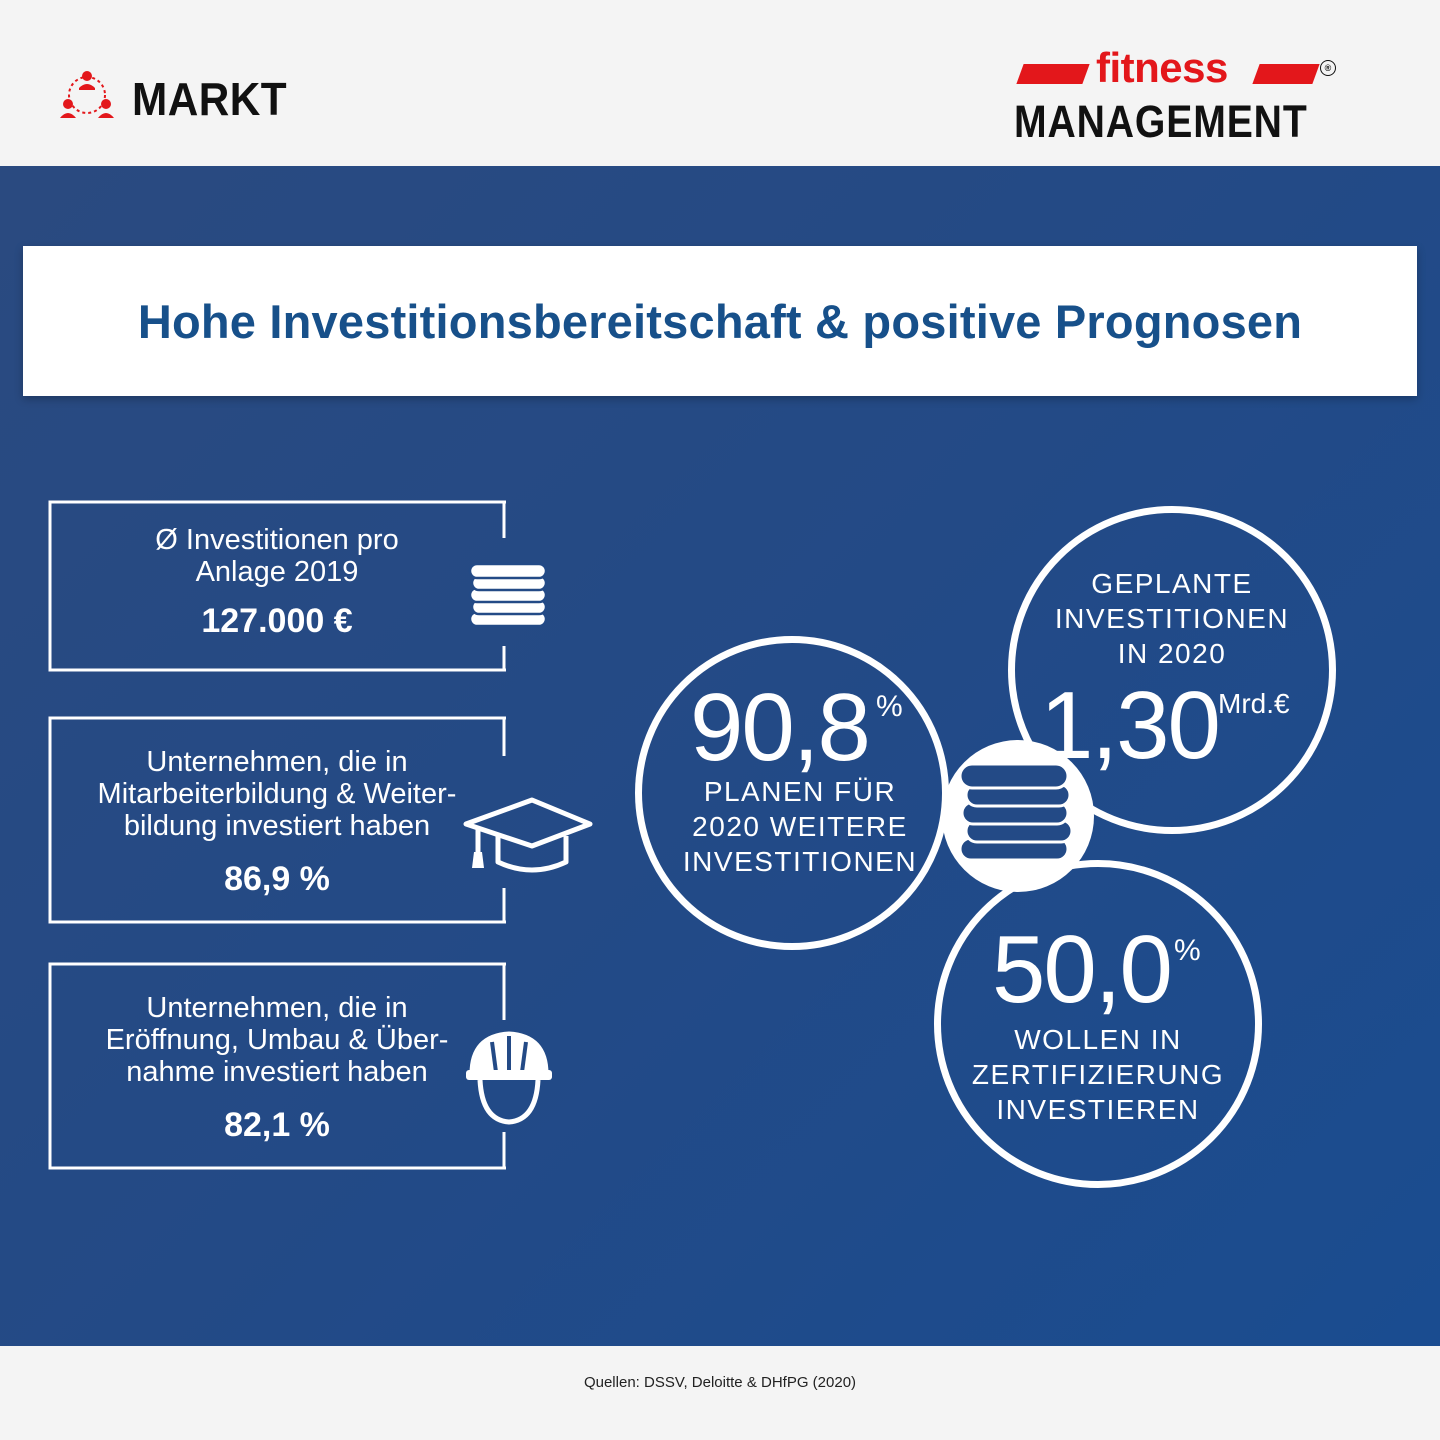 This screenshot has height=1440, width=1440. What do you see at coordinates (1053, 74) in the screenshot?
I see `logo-bar-left` at bounding box center [1053, 74].